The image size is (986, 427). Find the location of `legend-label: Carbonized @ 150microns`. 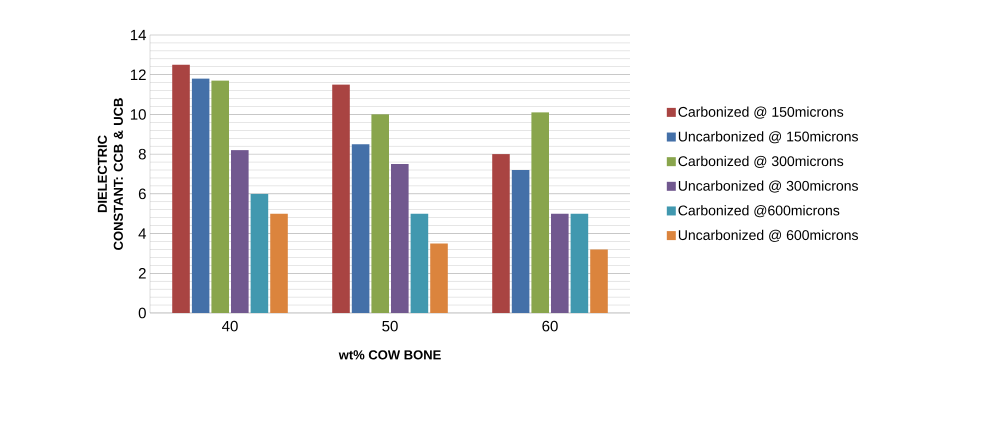

legend-label: Carbonized @ 150microns is located at coordinates (761, 112).